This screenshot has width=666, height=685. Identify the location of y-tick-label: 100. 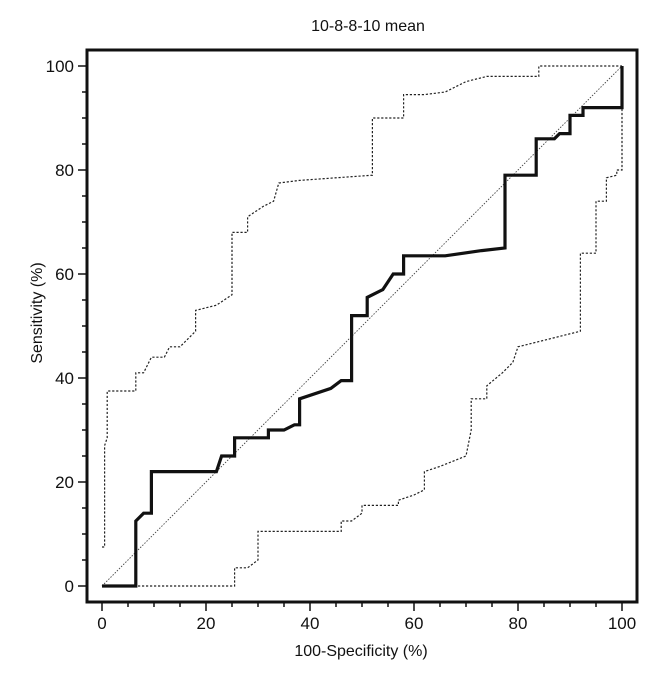
(60, 66).